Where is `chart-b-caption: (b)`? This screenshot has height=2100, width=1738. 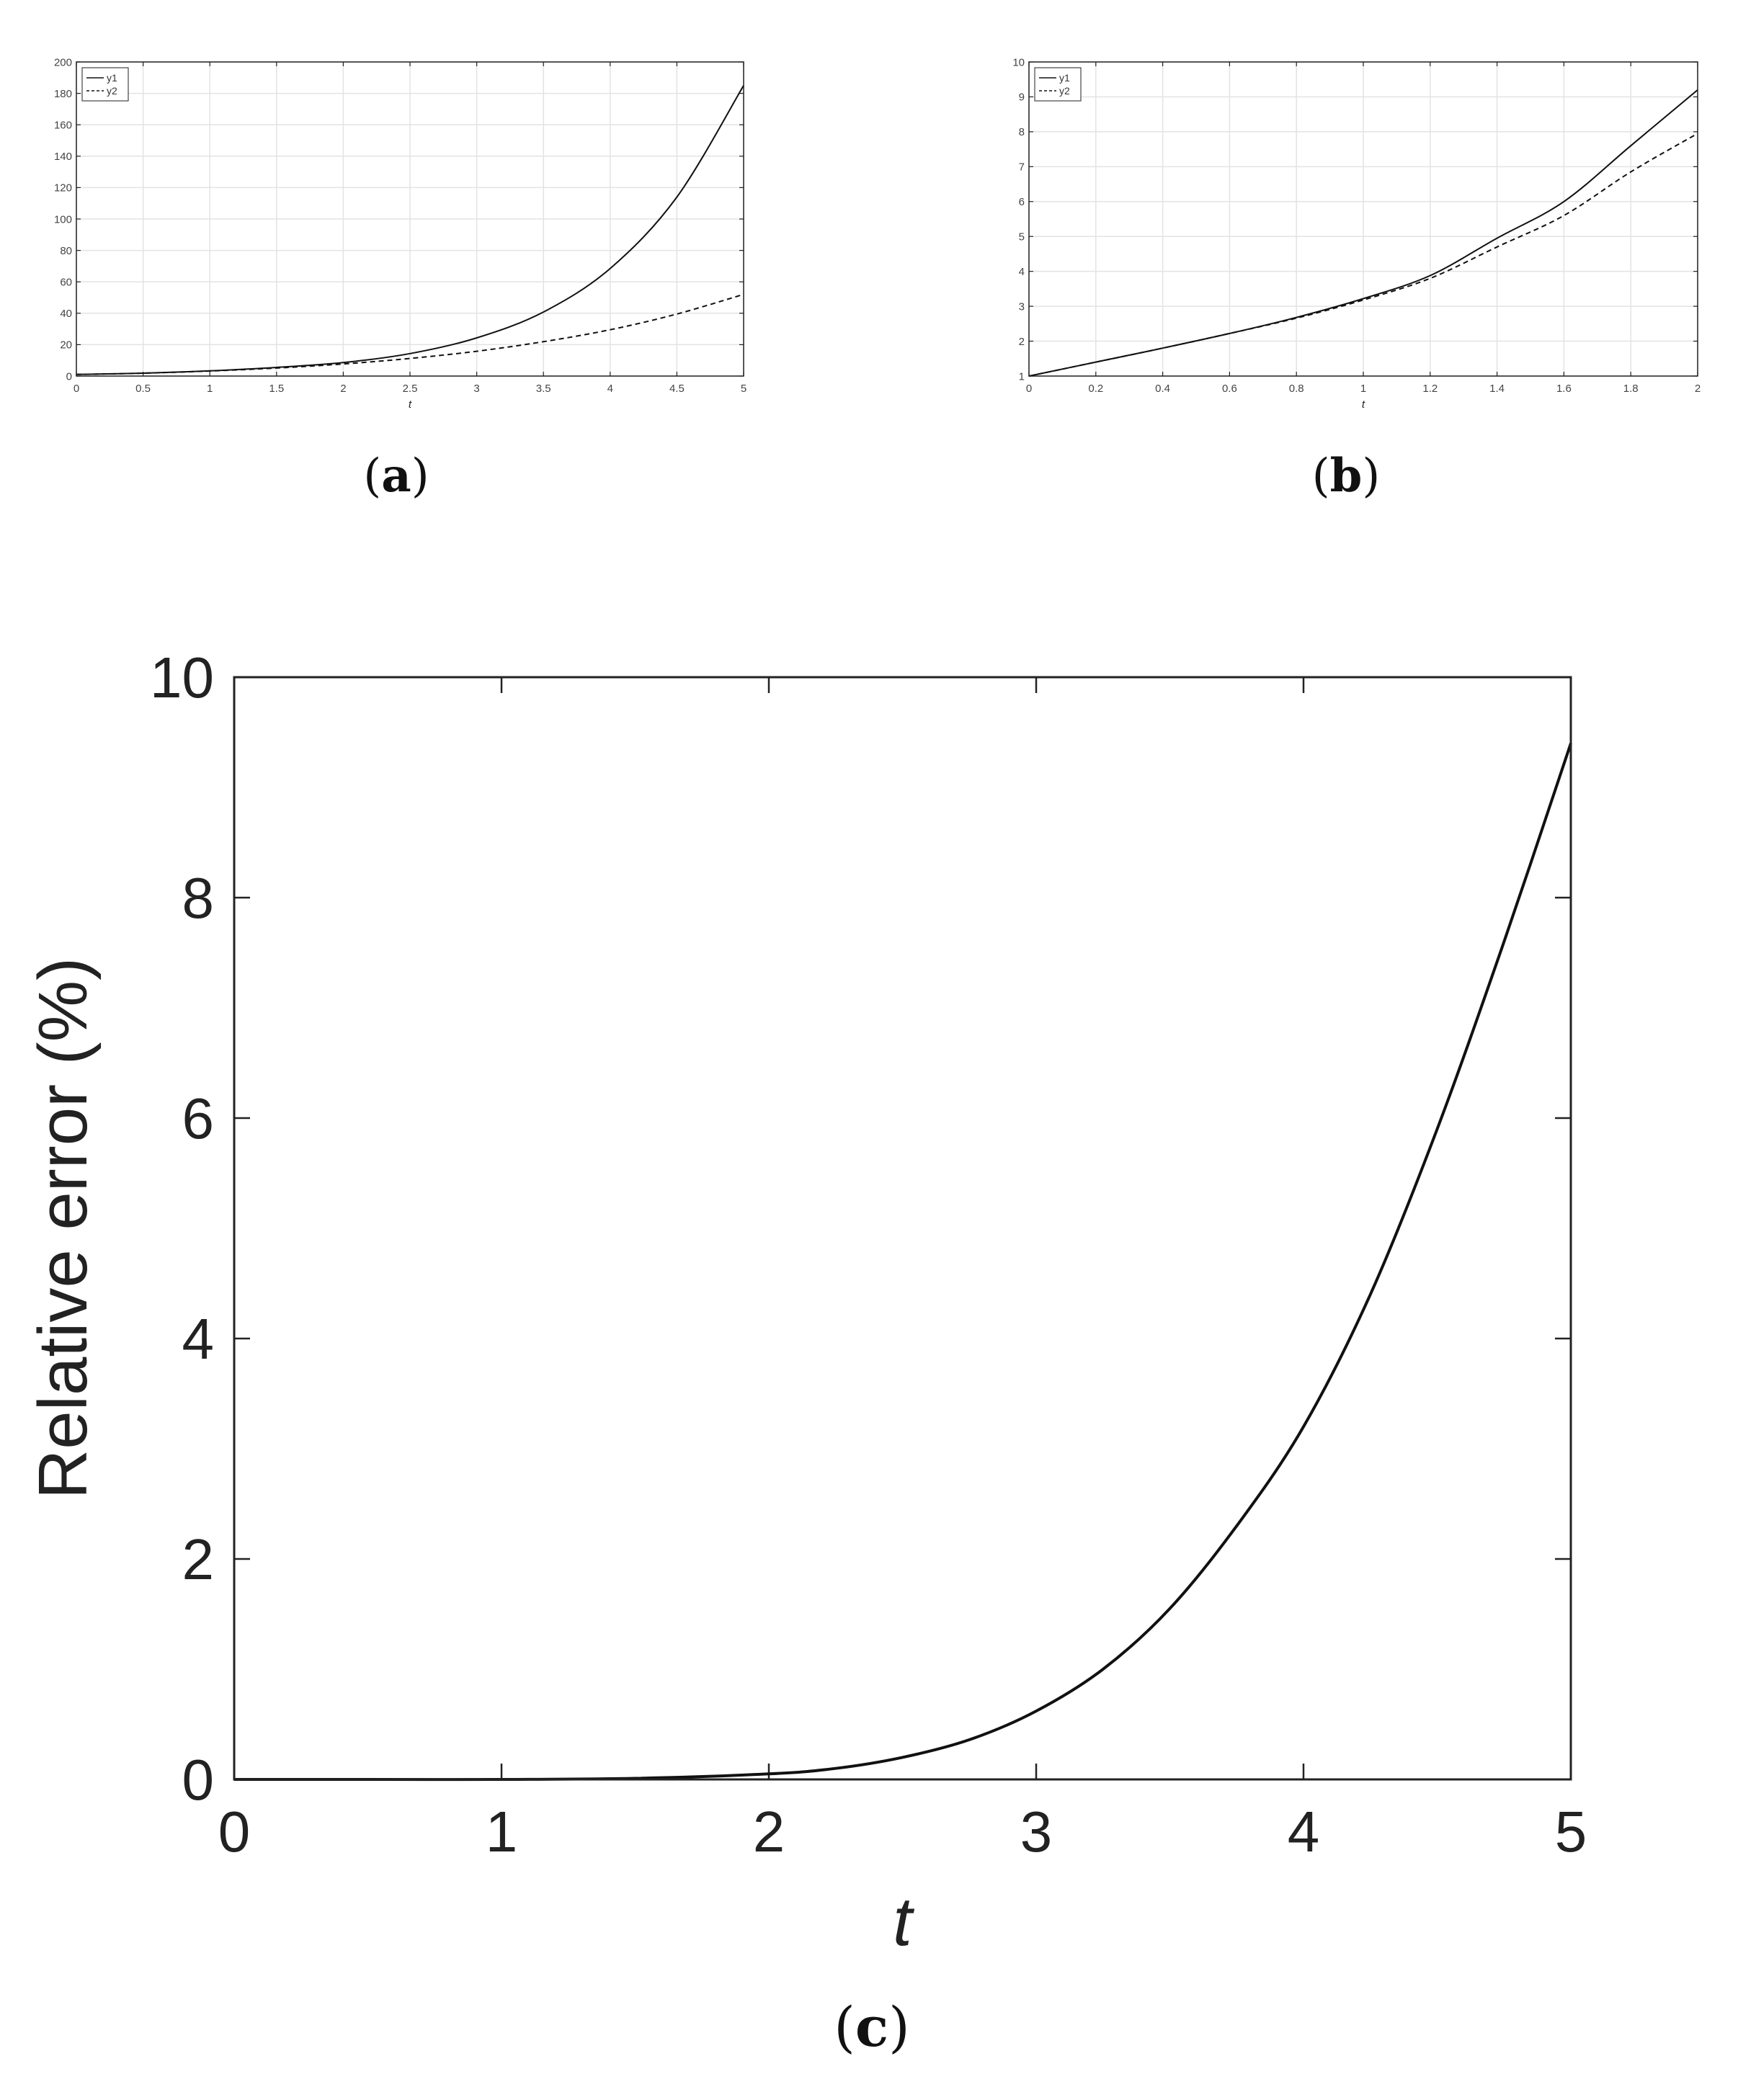 chart-b-caption: (b) is located at coordinates (1346, 476).